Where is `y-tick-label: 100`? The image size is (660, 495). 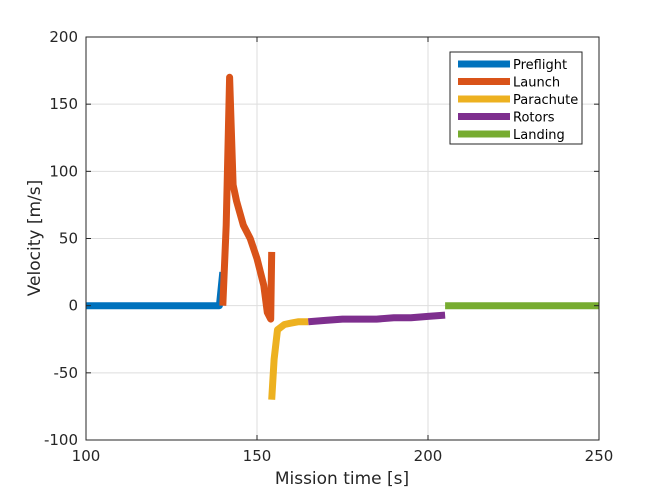
y-tick-label: 100 is located at coordinates (63, 171).